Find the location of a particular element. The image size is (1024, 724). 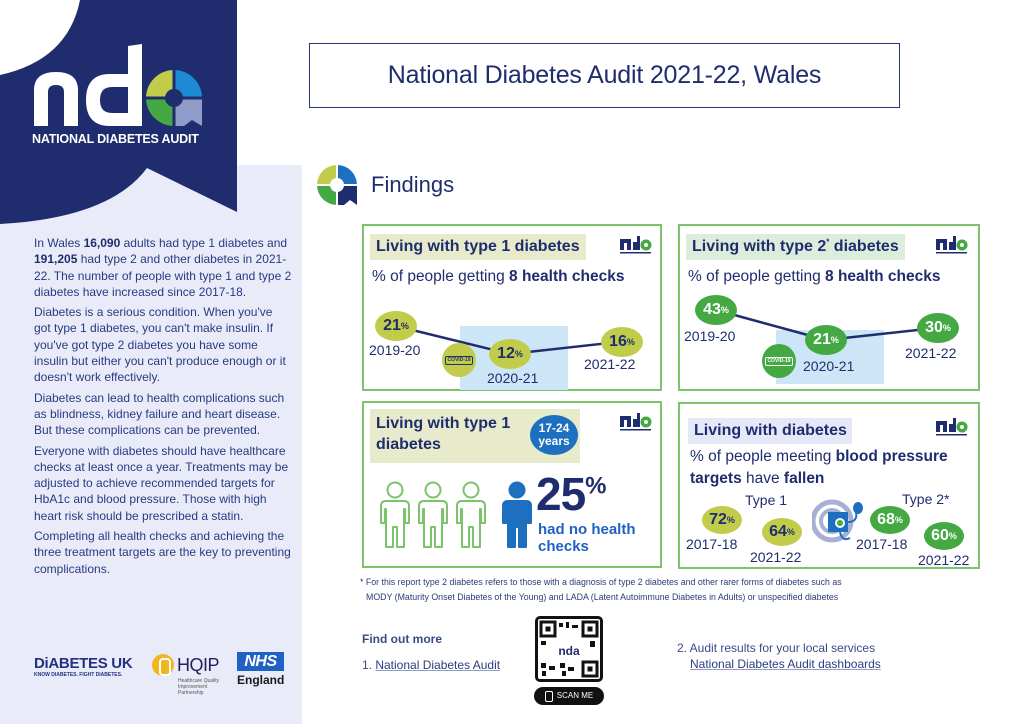

type2-label: Type 2* is located at coordinates (926, 499).